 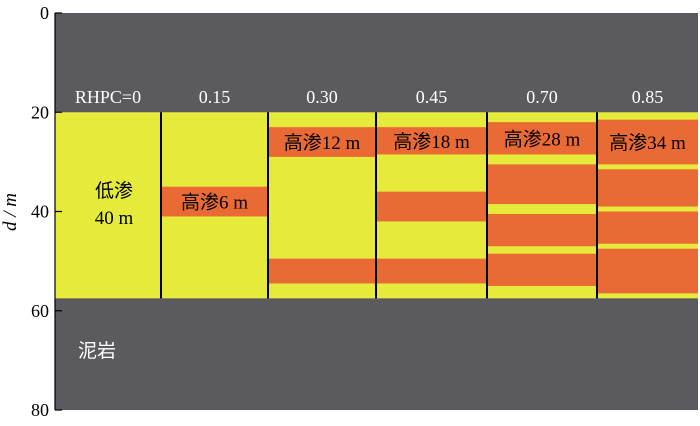 I want to click on annotation-line-1: 低渗, so click(x=114, y=191).